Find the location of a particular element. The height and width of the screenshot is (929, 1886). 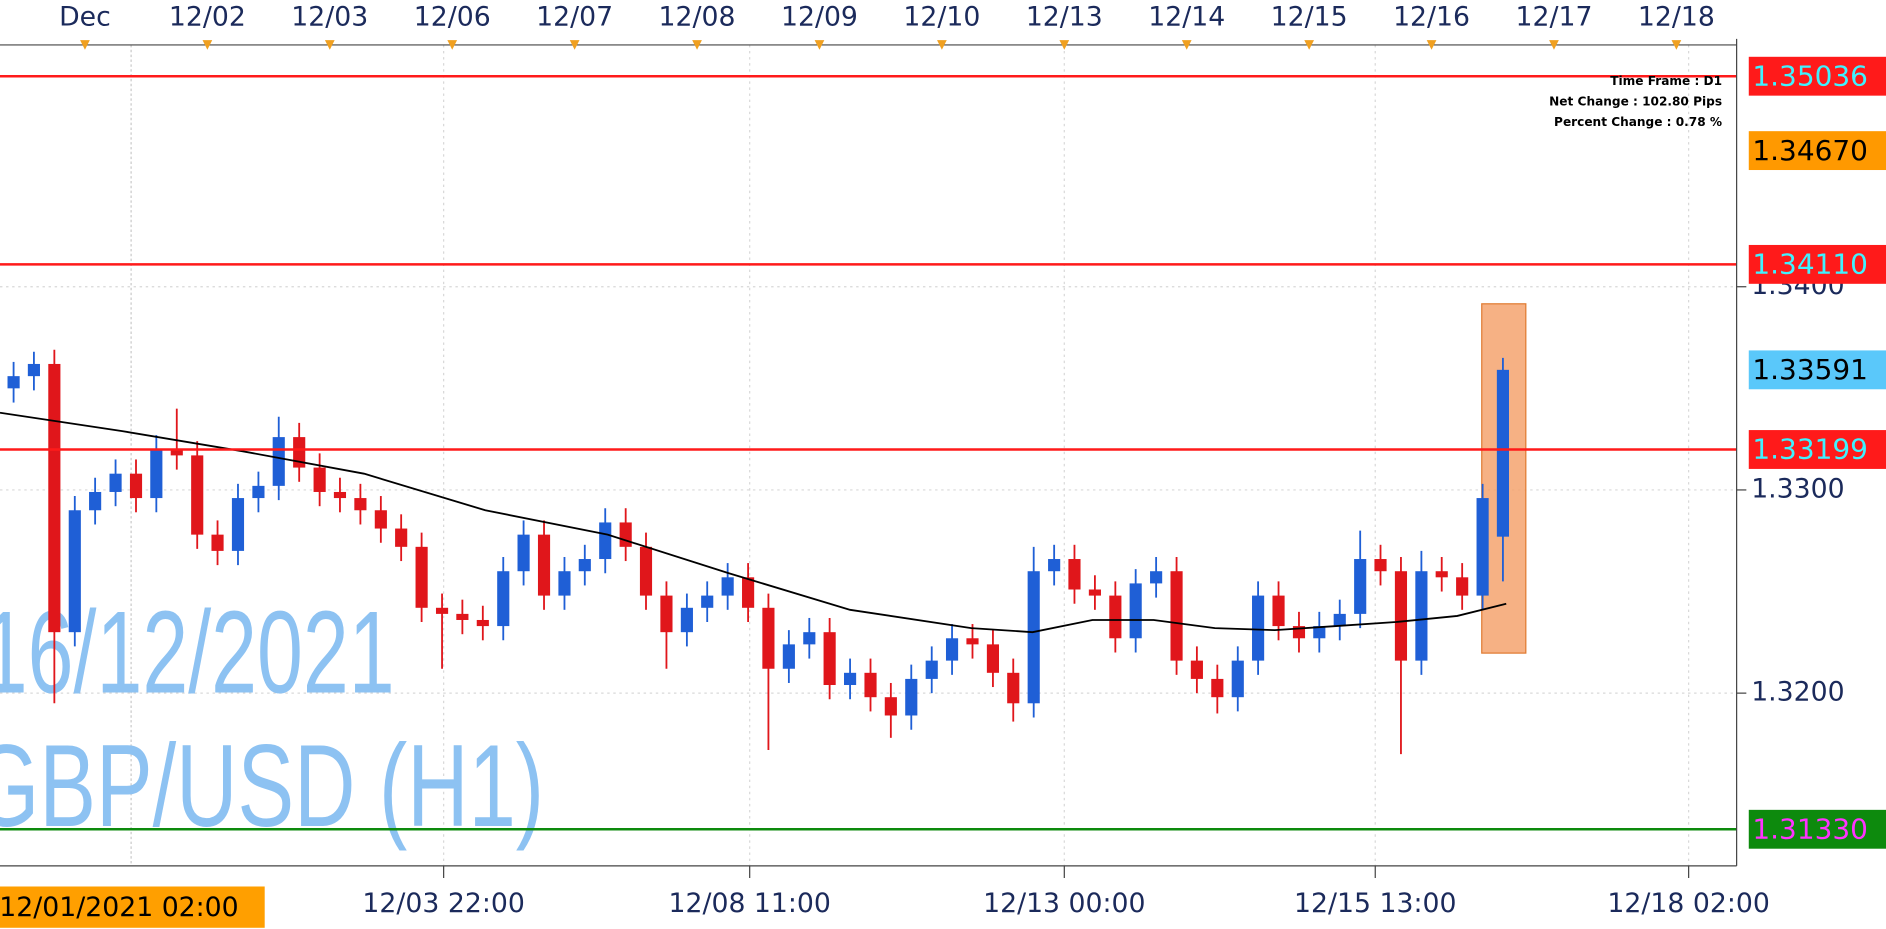

x-tick-label: 12/14 is located at coordinates (1186, 17).